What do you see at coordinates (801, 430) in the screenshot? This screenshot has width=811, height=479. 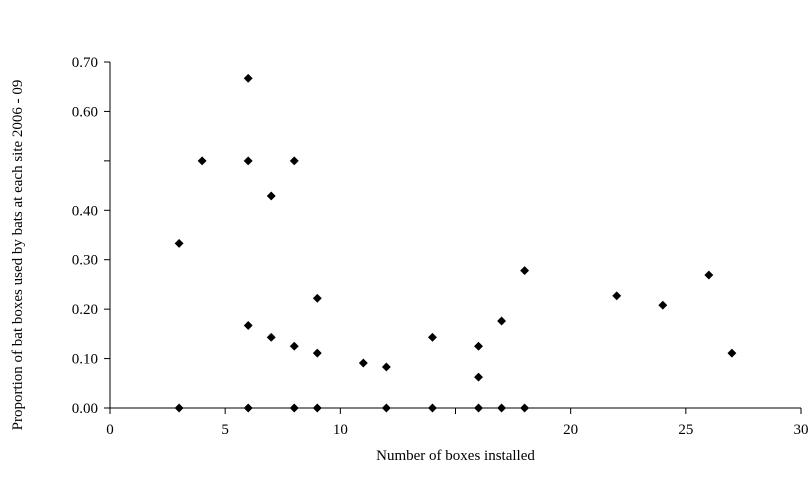 I see `x-tick-label: 30` at bounding box center [801, 430].